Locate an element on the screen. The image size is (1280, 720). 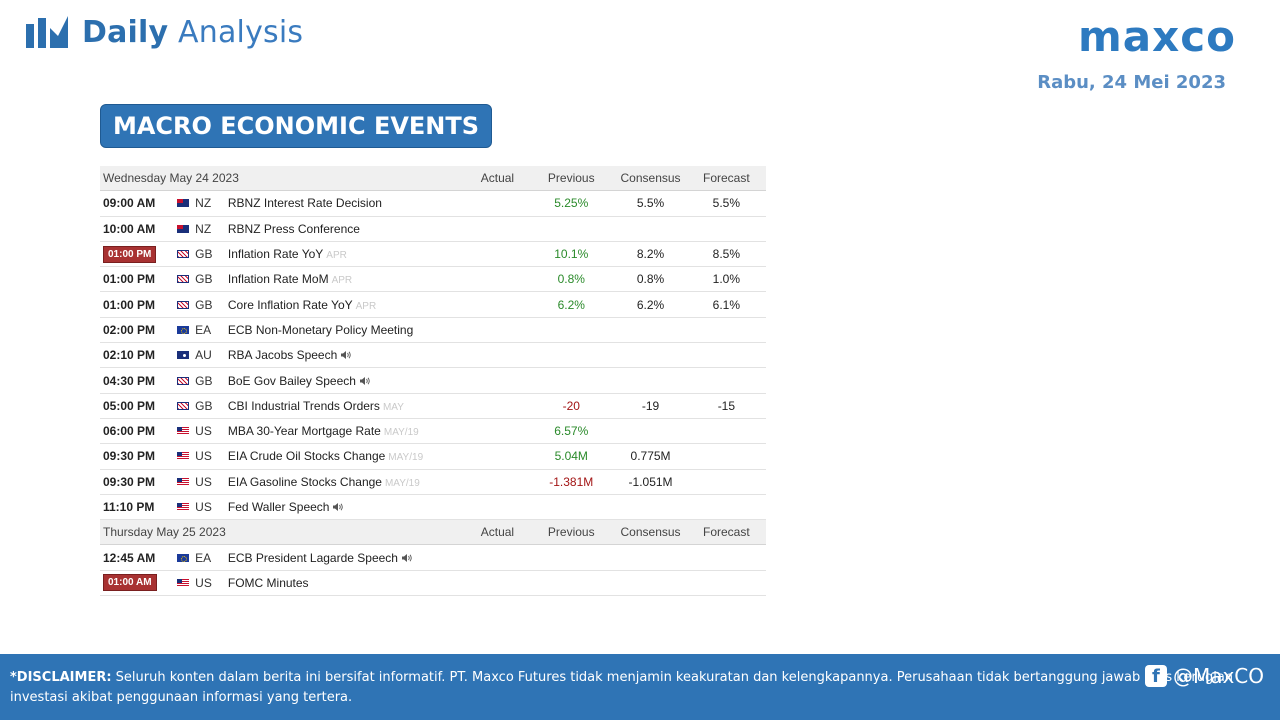
event-name-text: EIA Gasoline Stocks Change is located at coordinates (304, 481).